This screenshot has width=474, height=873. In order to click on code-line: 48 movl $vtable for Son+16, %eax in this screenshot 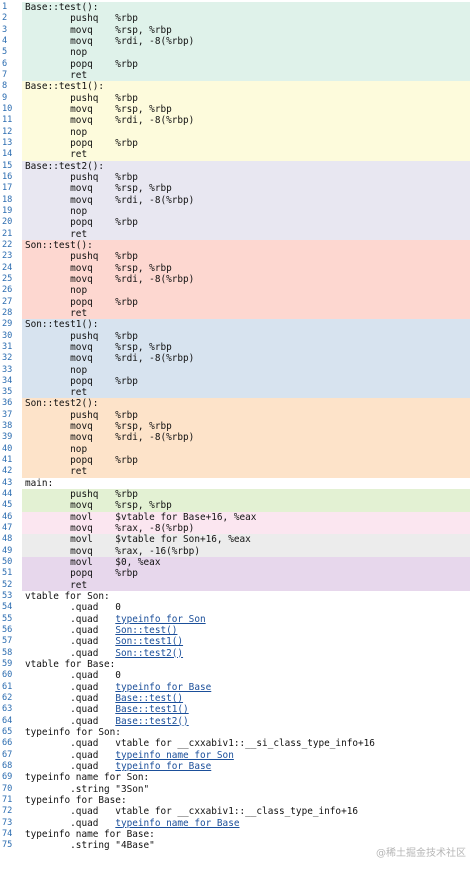, I will do `click(237, 540)`.